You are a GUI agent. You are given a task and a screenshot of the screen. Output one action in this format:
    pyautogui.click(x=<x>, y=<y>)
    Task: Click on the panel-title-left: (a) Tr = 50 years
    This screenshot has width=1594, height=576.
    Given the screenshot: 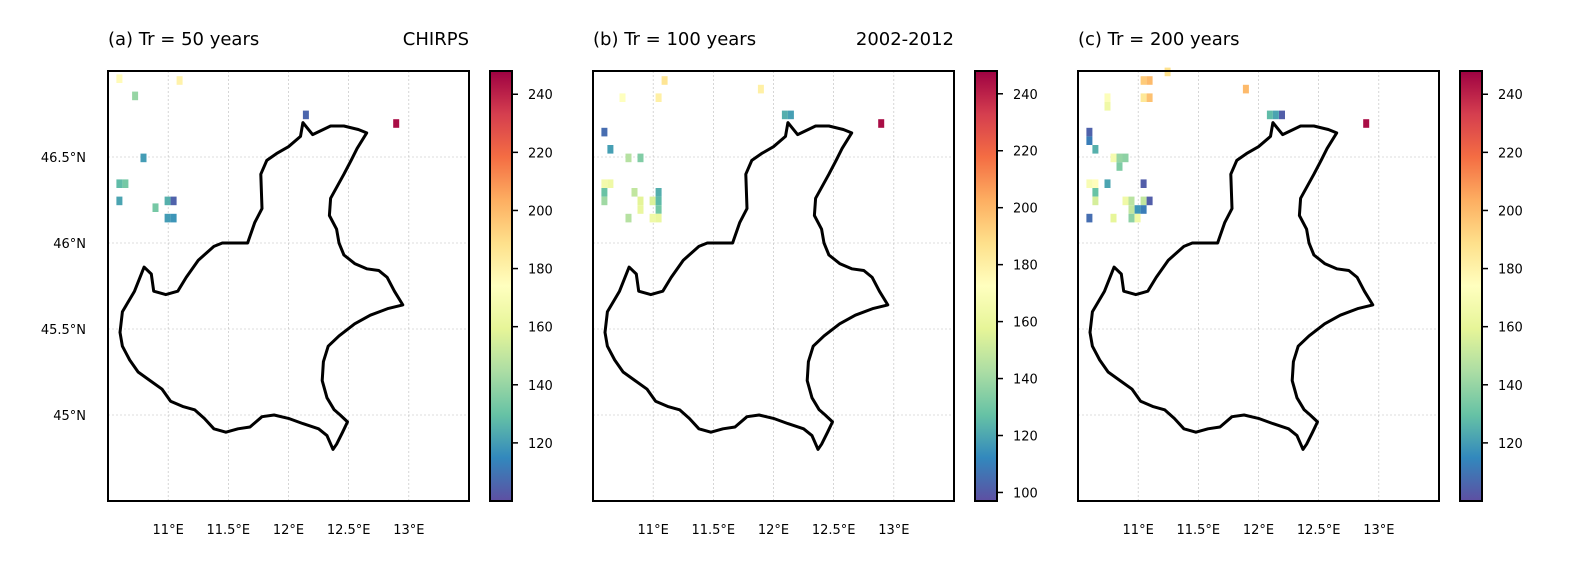 What is the action you would take?
    pyautogui.click(x=183, y=39)
    